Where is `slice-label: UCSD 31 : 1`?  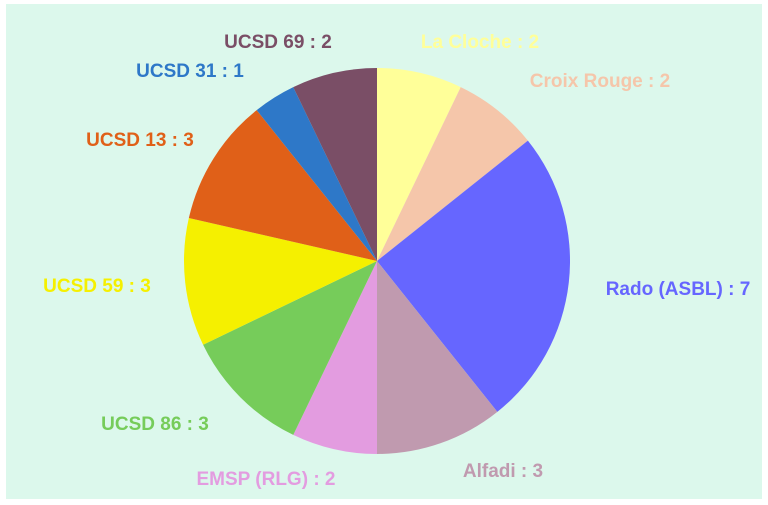
slice-label: UCSD 31 : 1 is located at coordinates (190, 71).